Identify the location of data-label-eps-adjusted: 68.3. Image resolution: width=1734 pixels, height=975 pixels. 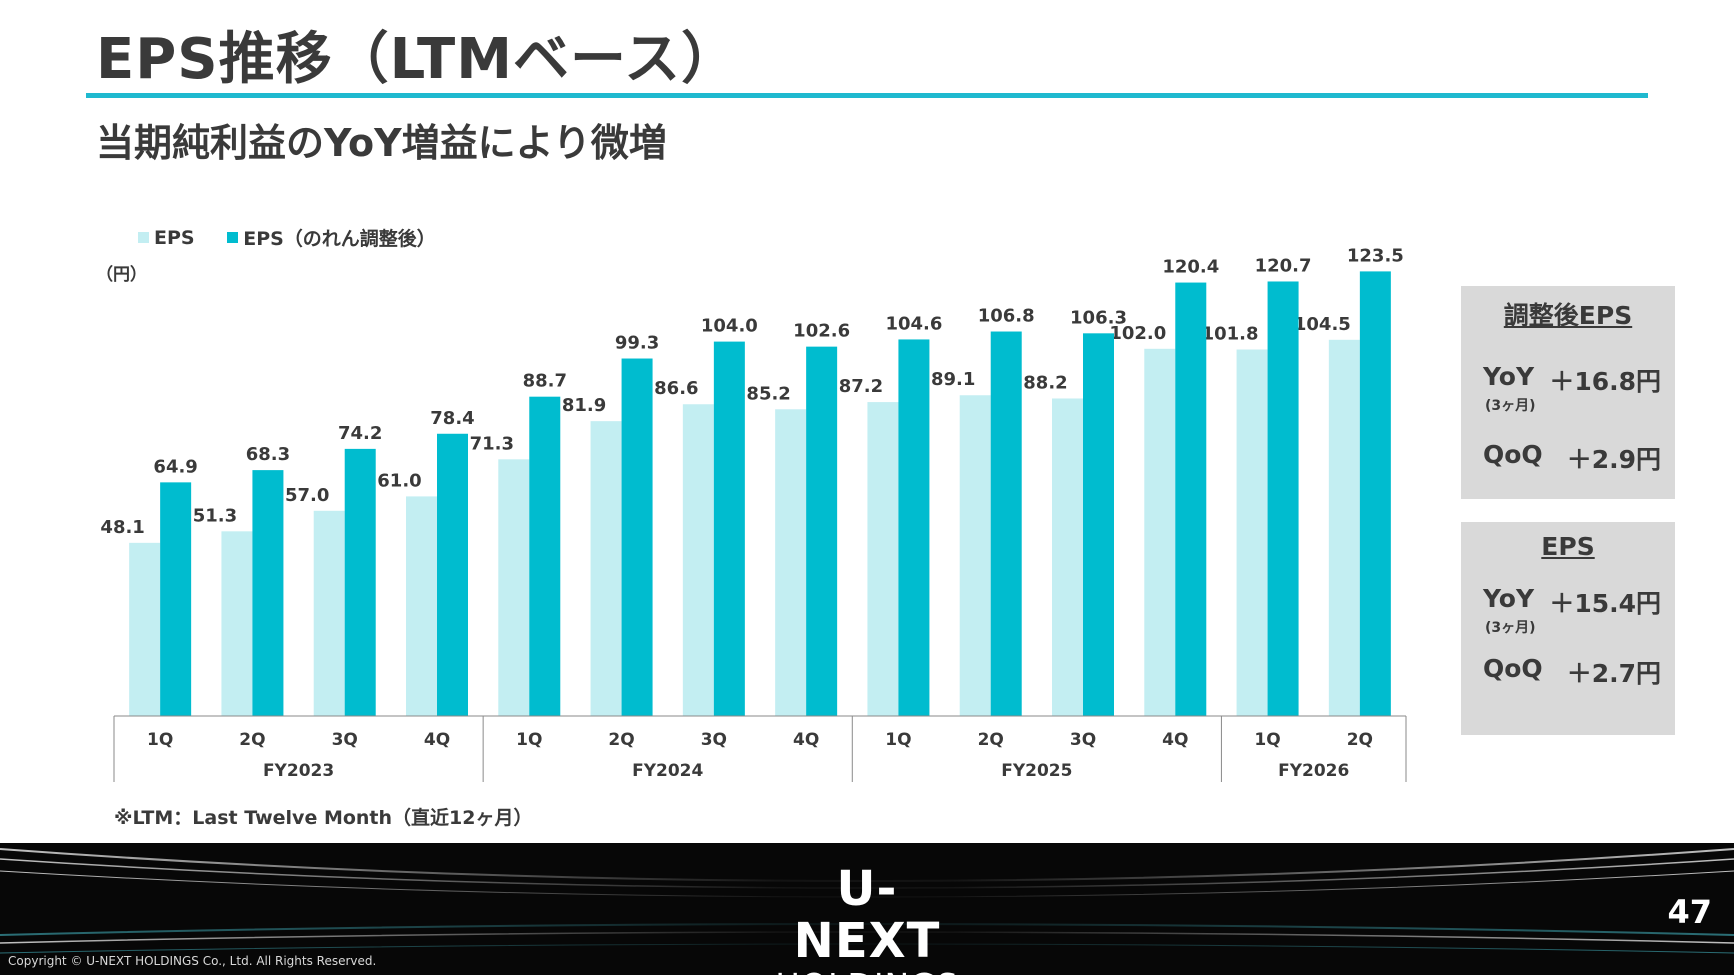
(268, 454).